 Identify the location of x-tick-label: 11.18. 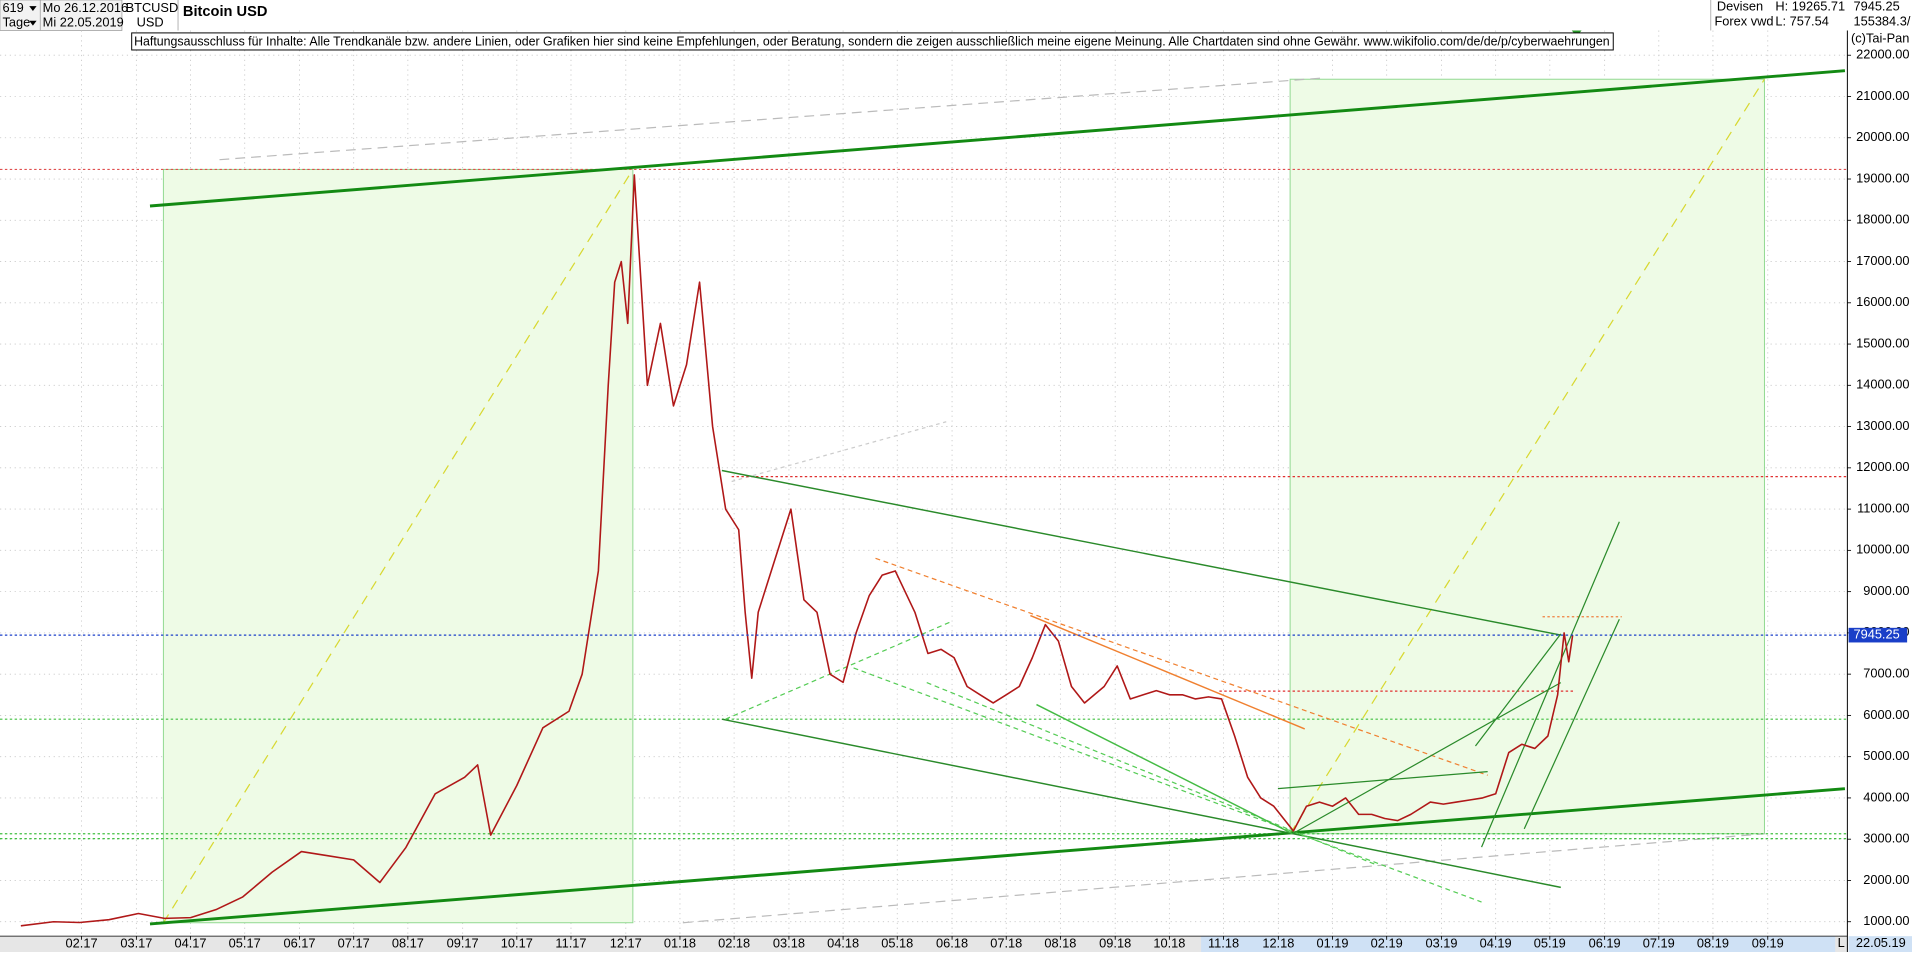
(1223, 942).